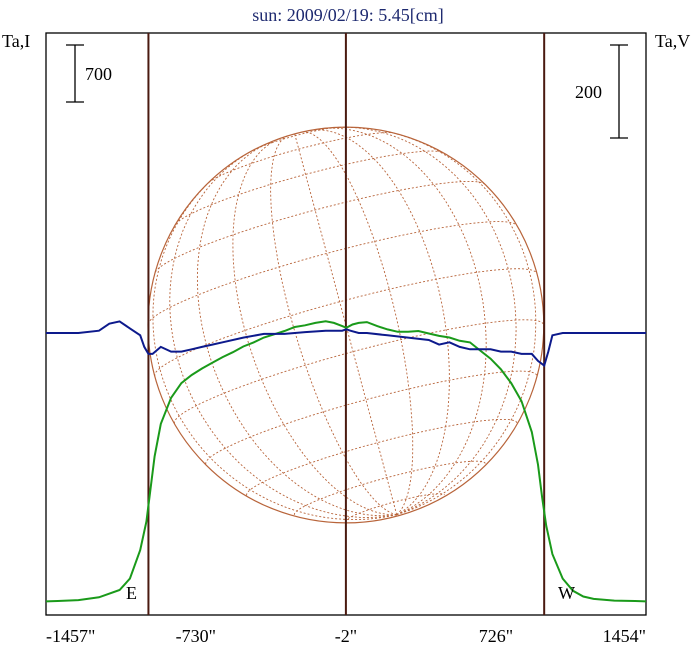 The height and width of the screenshot is (649, 696). Describe the element at coordinates (624, 636) in the screenshot. I see `x-tick-label: 1454"` at that location.